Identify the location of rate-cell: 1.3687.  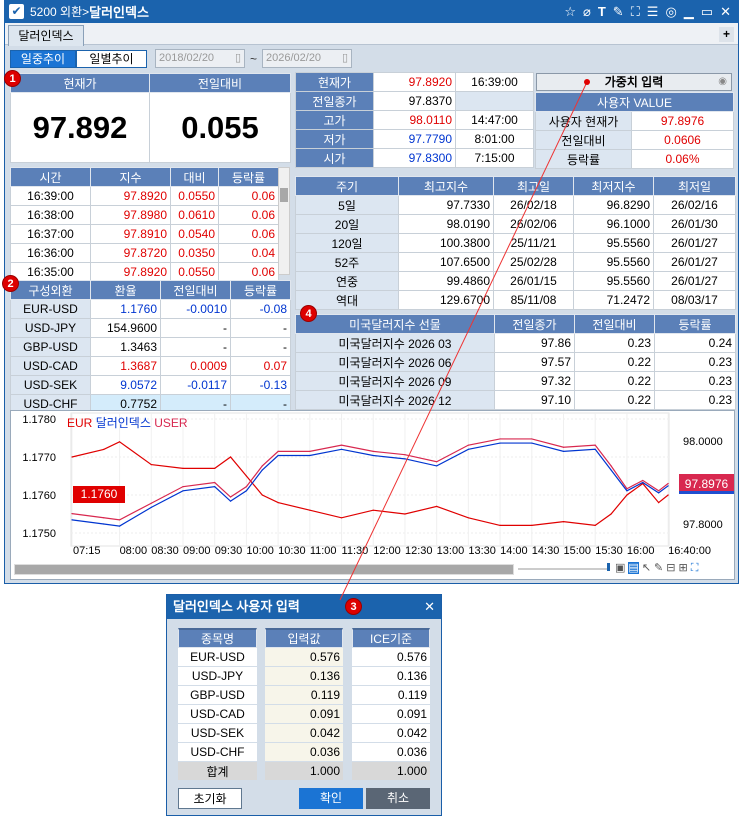
(125, 366).